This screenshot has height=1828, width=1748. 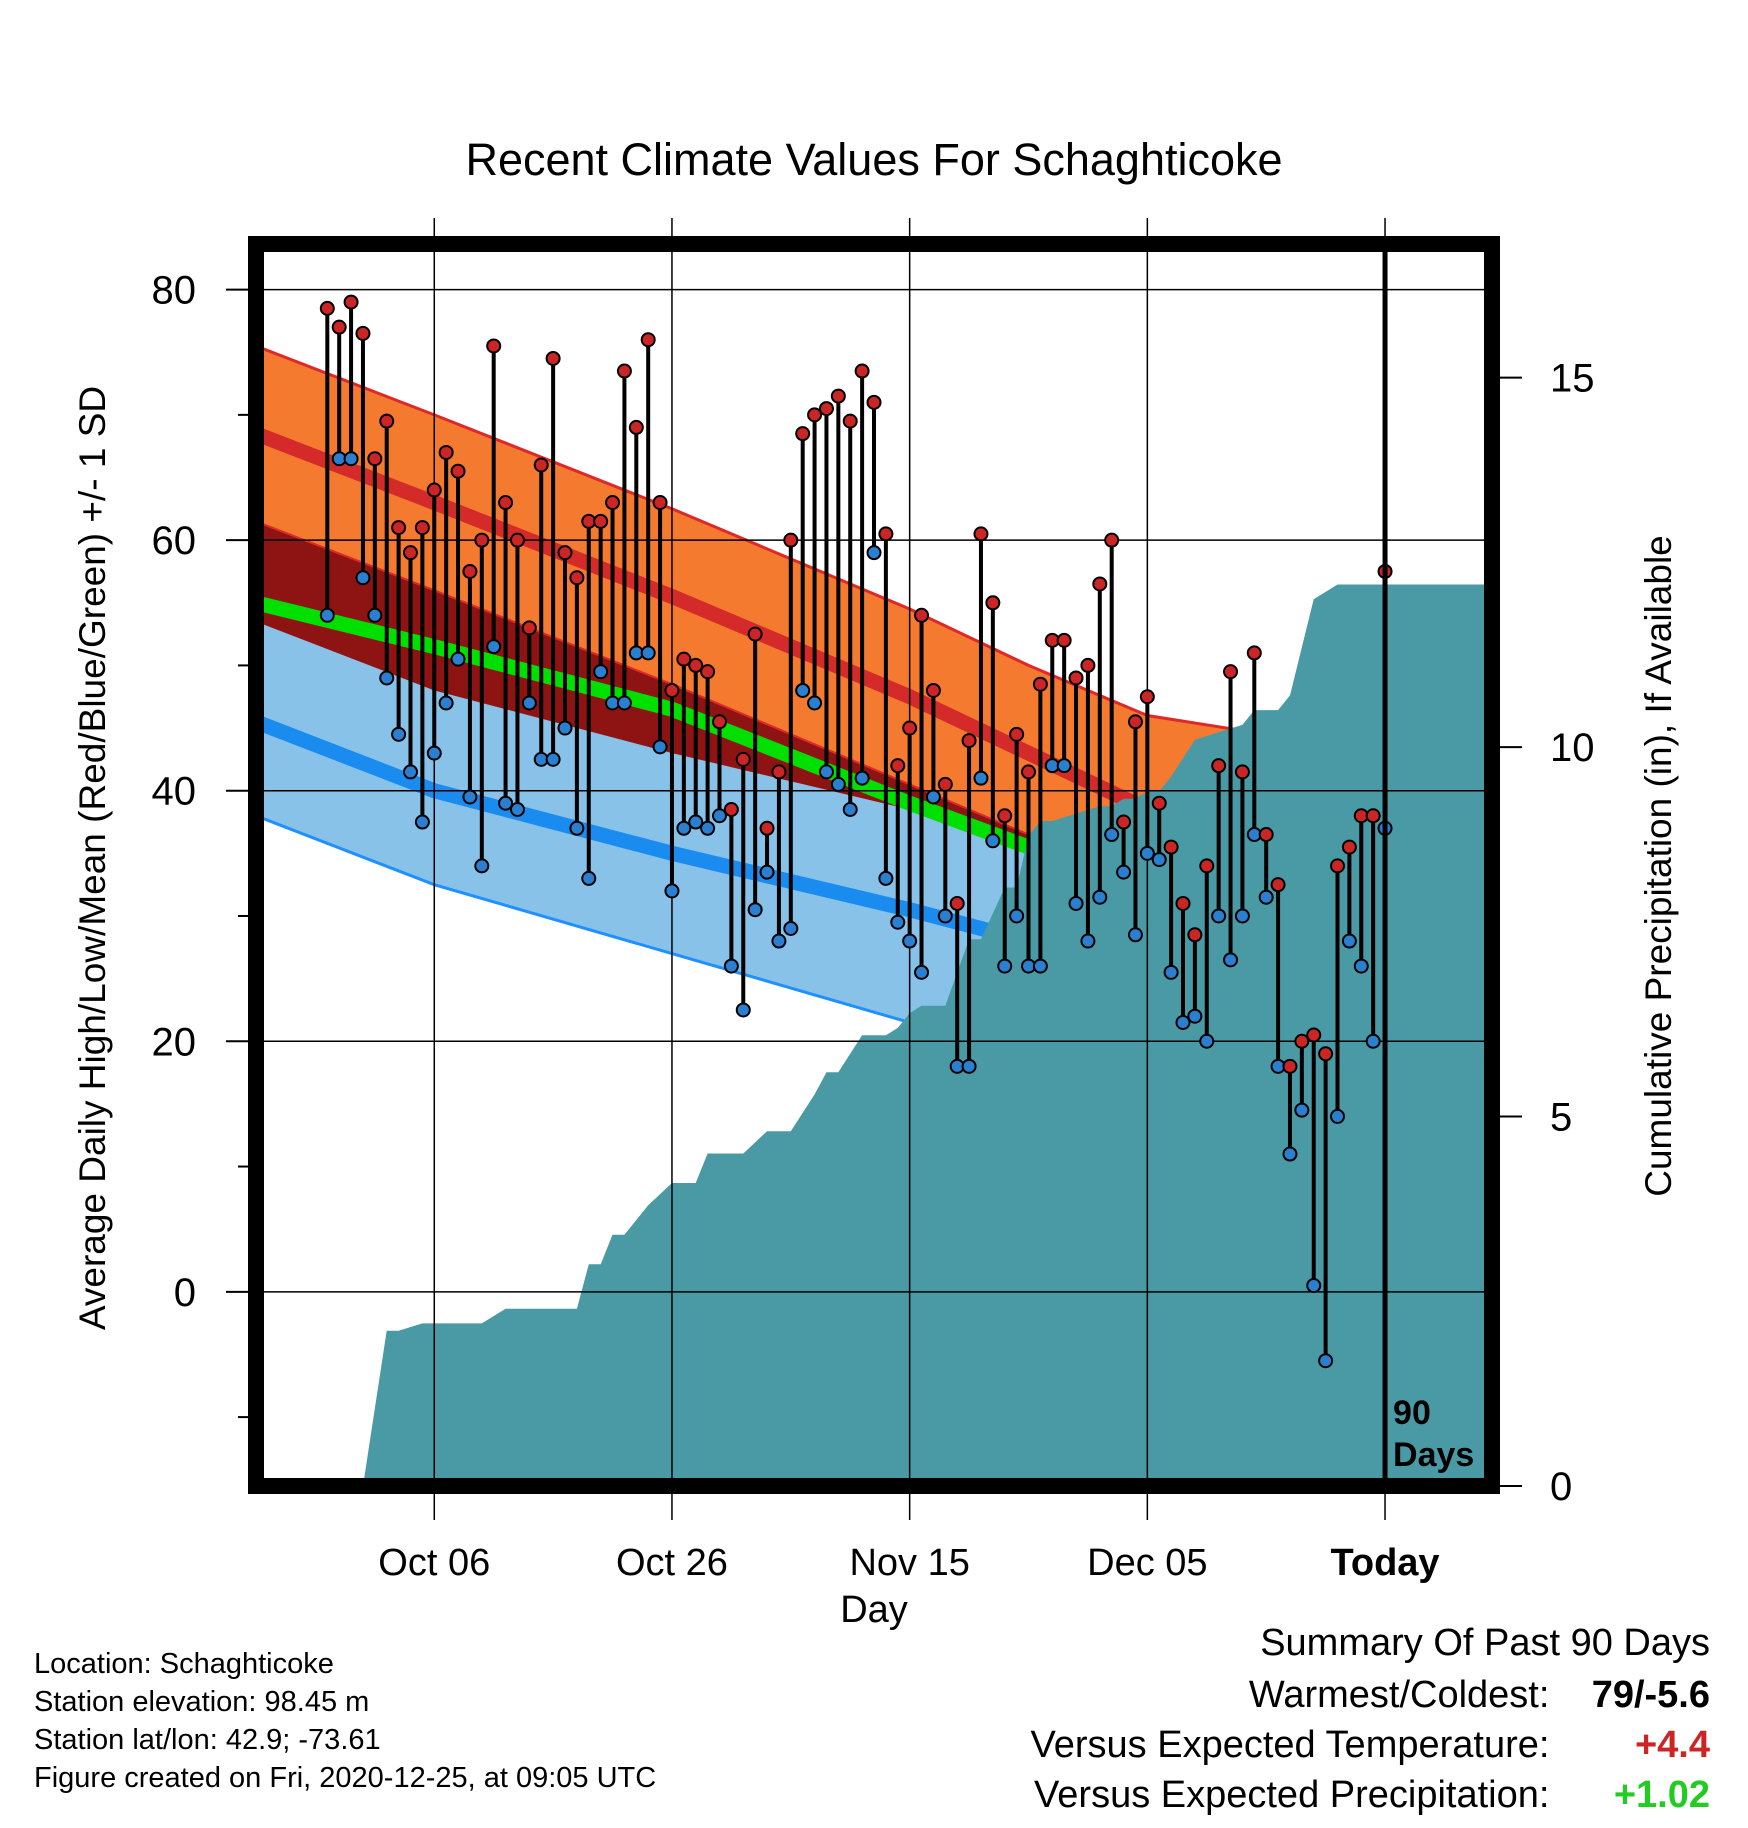 What do you see at coordinates (184, 1664) in the screenshot?
I see `location-text: Location: Schaghticoke` at bounding box center [184, 1664].